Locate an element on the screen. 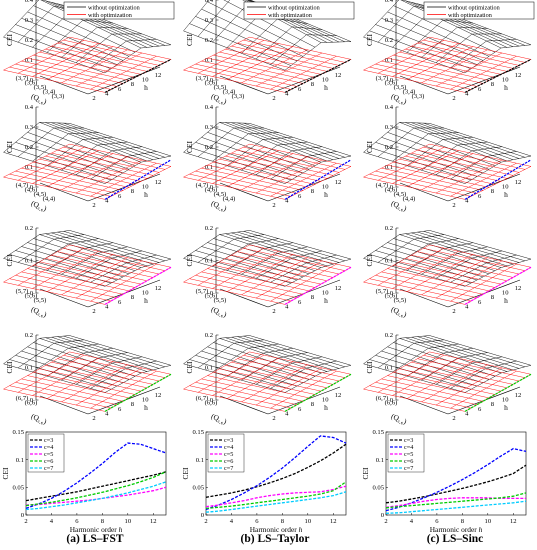 The width and height of the screenshot is (537, 550). x-axis-label: Harmonic order h is located at coordinates (456, 529).